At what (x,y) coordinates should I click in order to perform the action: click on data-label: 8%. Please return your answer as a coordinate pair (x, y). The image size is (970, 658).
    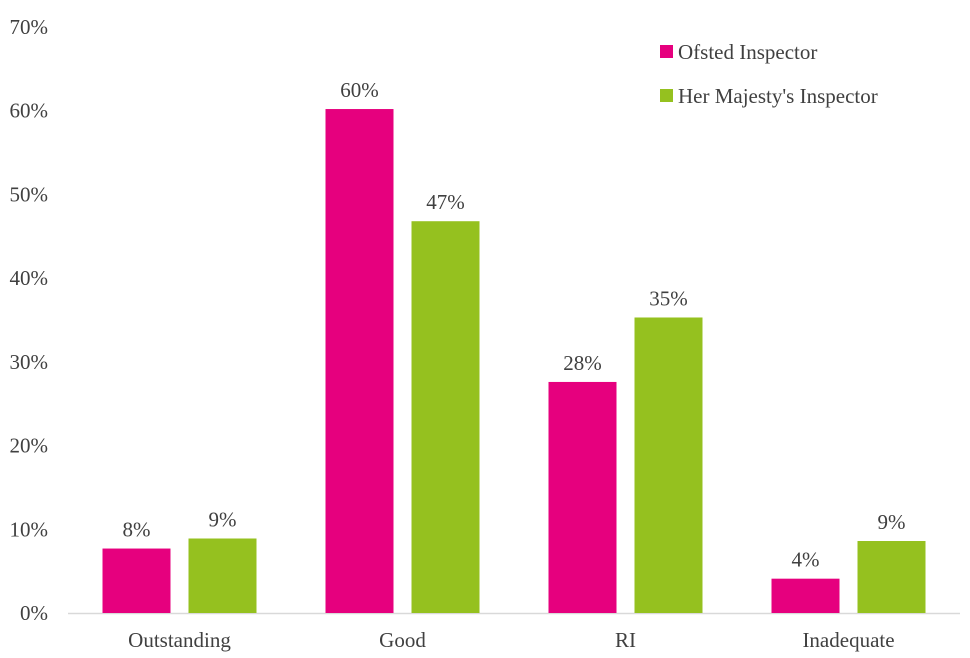
    Looking at the image, I should click on (137, 530).